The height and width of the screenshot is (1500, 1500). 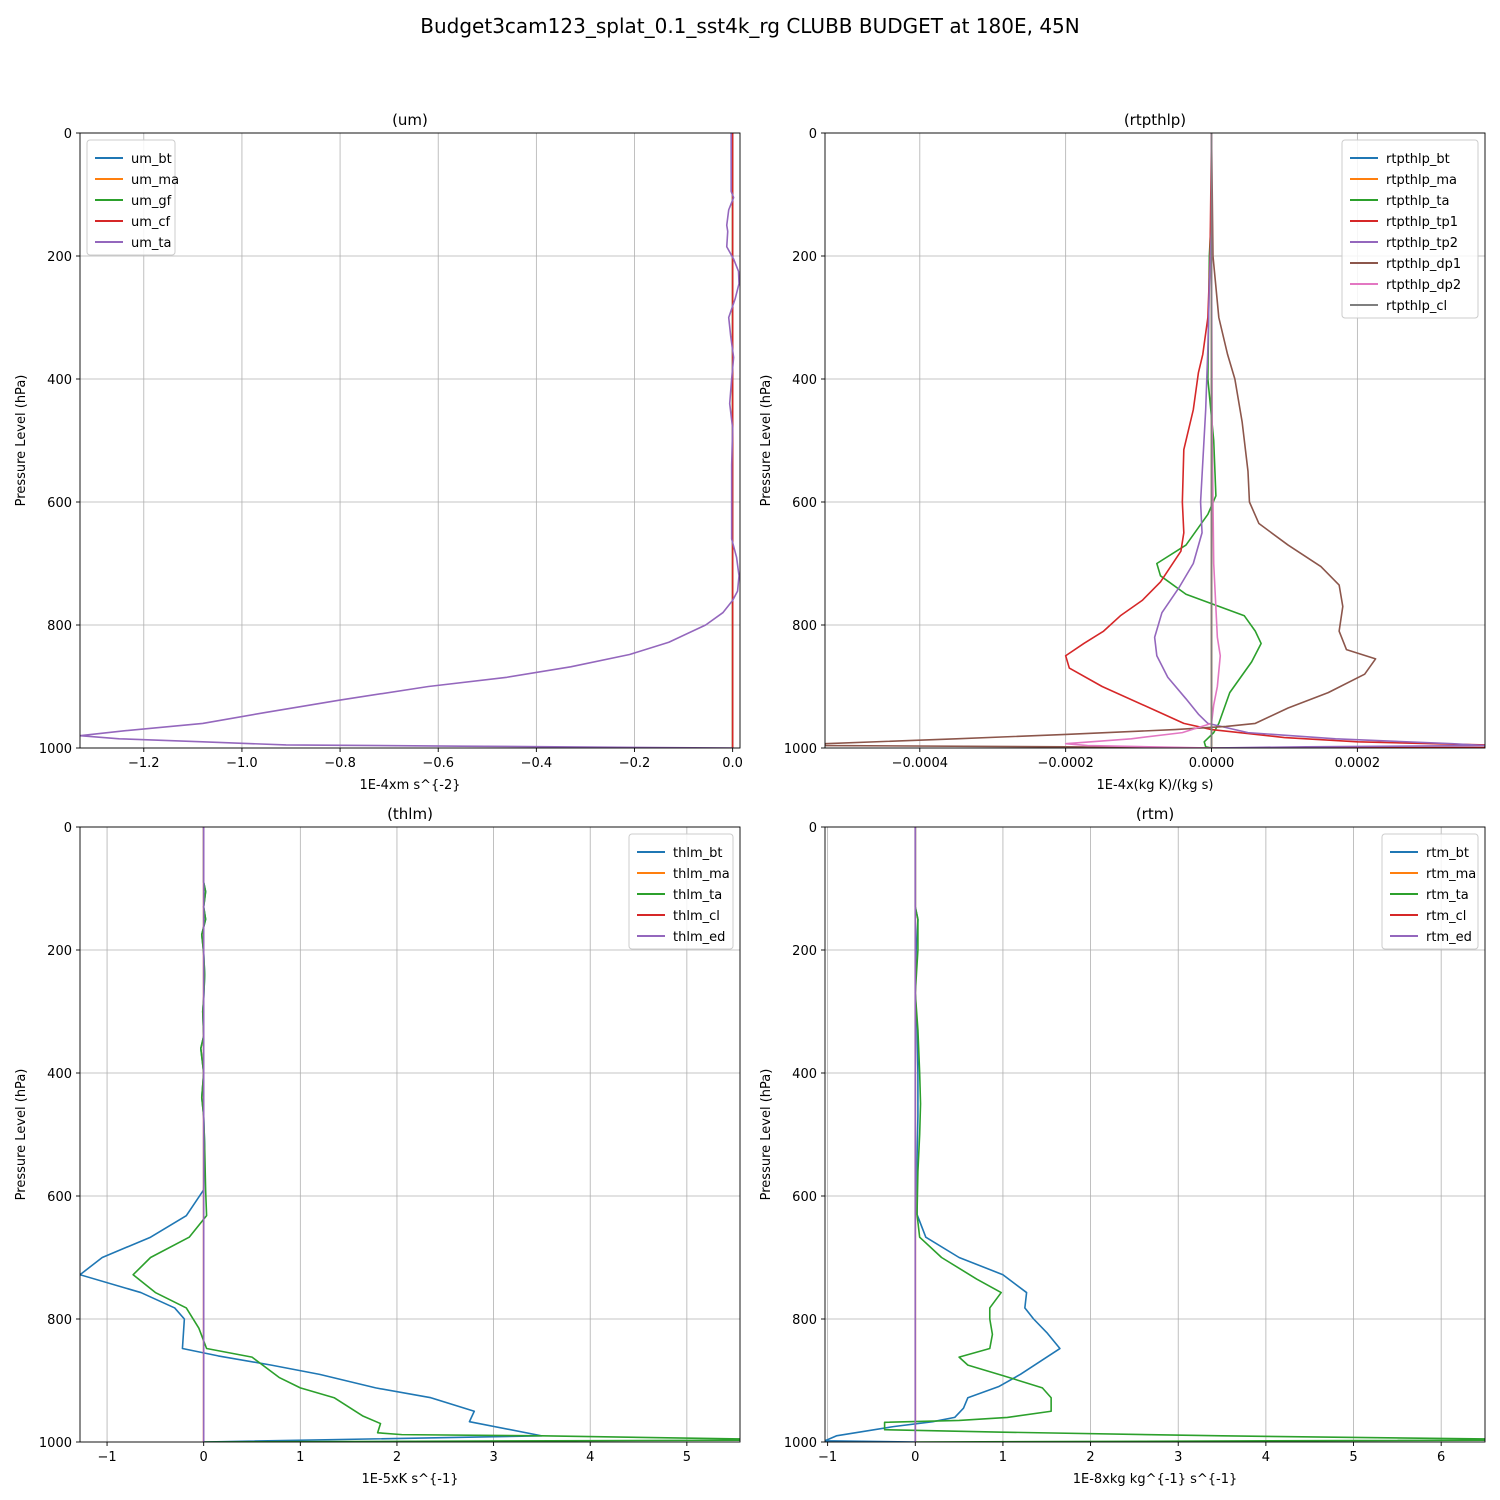 I want to click on x-tick-label: 0.0000, so click(x=1212, y=763).